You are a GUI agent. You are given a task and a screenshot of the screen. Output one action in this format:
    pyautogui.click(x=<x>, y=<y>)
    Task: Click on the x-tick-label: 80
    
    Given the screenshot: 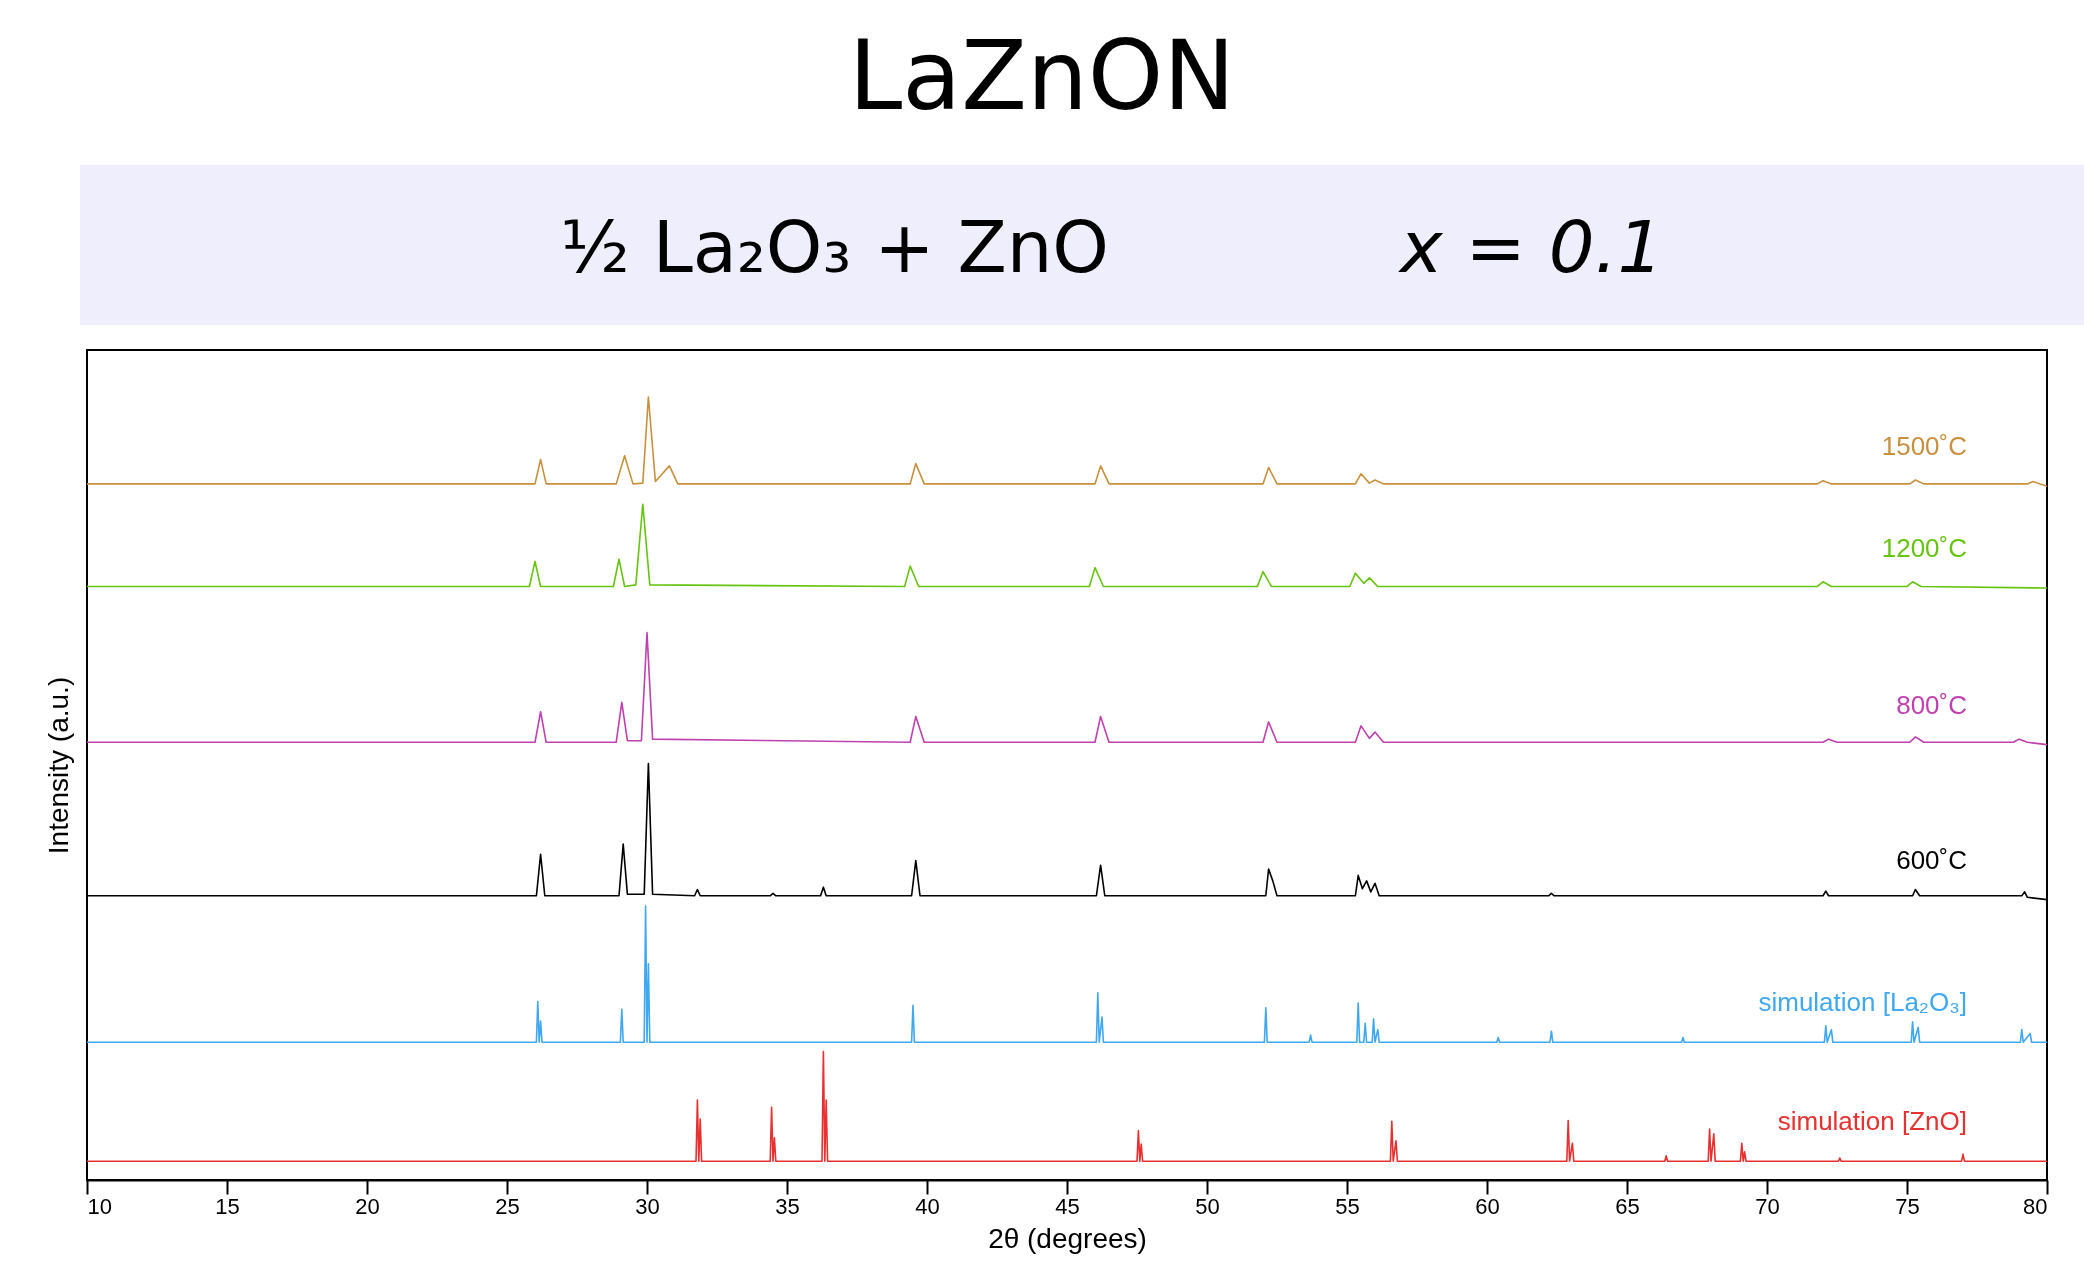 What is the action you would take?
    pyautogui.click(x=2035, y=1206)
    